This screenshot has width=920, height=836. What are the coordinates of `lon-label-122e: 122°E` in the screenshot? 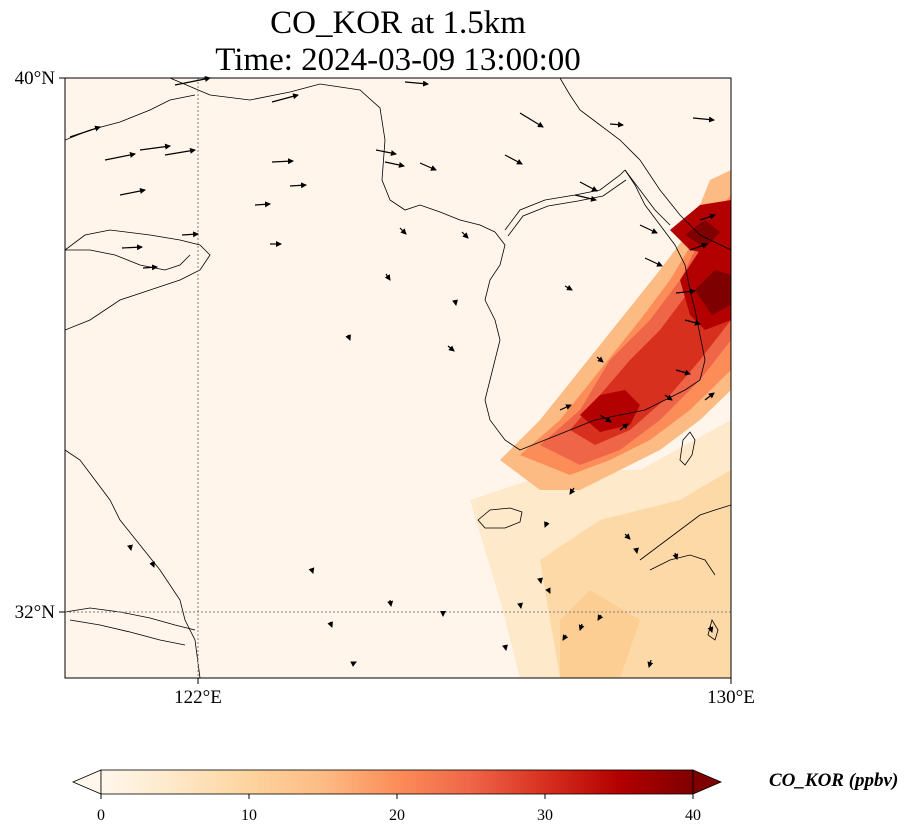 It's located at (198, 697).